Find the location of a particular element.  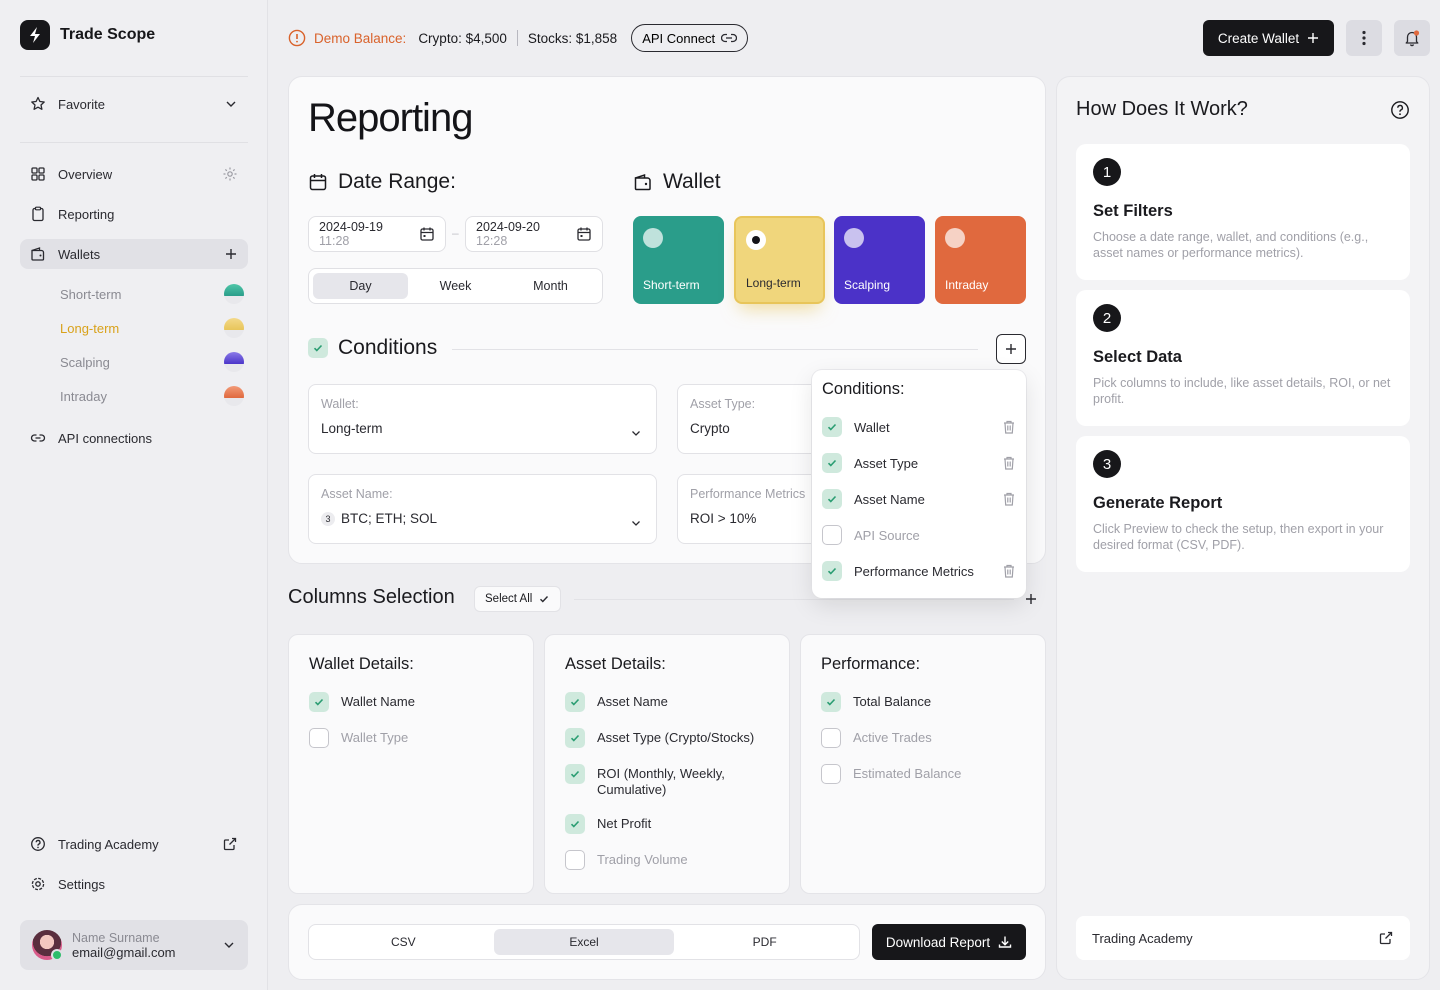

sidebar-wallet-short-term: Short-term is located at coordinates (152, 294).